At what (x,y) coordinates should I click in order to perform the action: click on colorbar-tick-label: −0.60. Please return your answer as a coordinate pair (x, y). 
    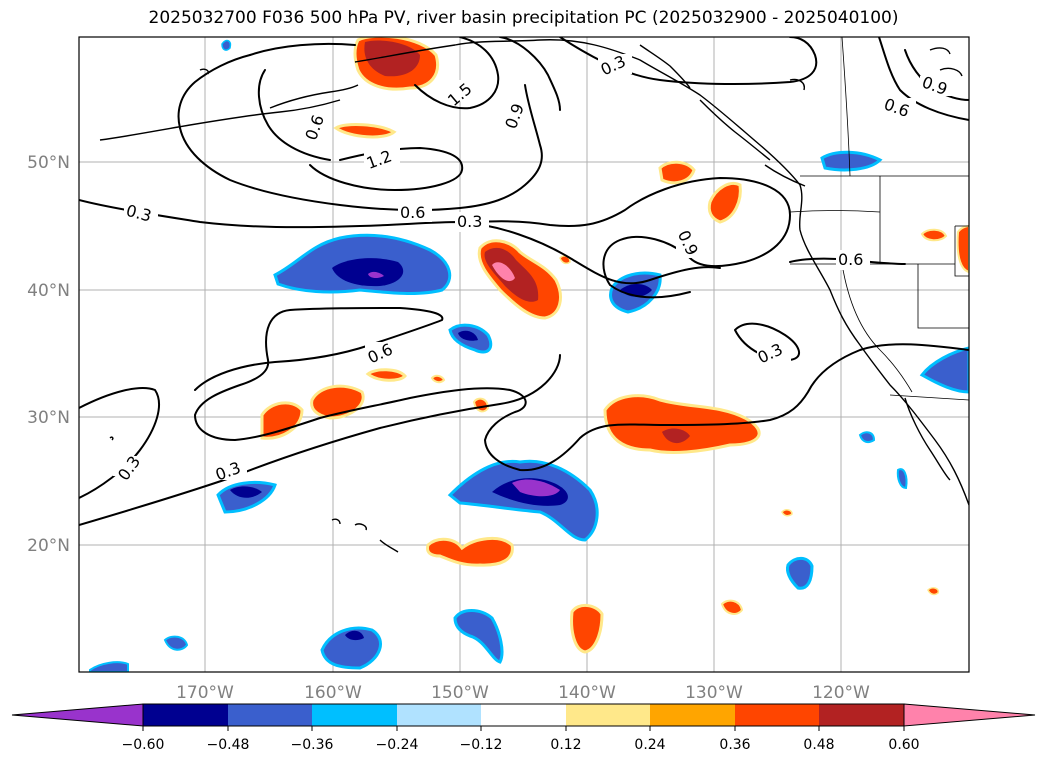
    Looking at the image, I should click on (143, 745).